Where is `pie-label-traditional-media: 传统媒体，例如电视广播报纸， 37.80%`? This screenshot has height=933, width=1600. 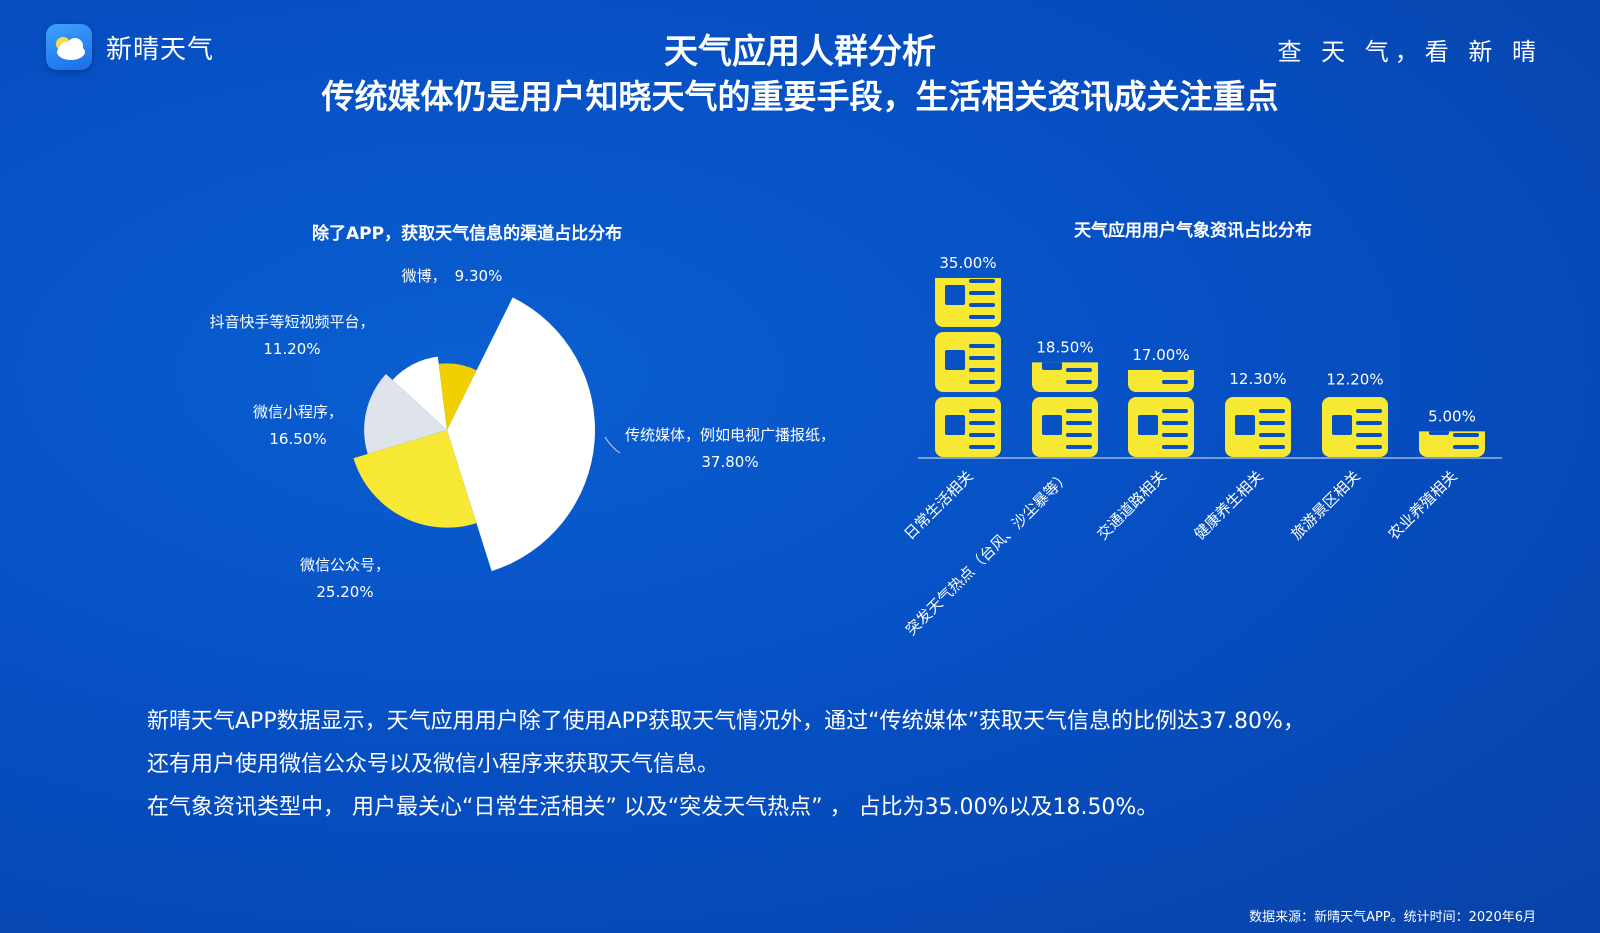
pie-label-traditional-media: 传统媒体，例如电视广播报纸， 37.80% is located at coordinates (730, 449).